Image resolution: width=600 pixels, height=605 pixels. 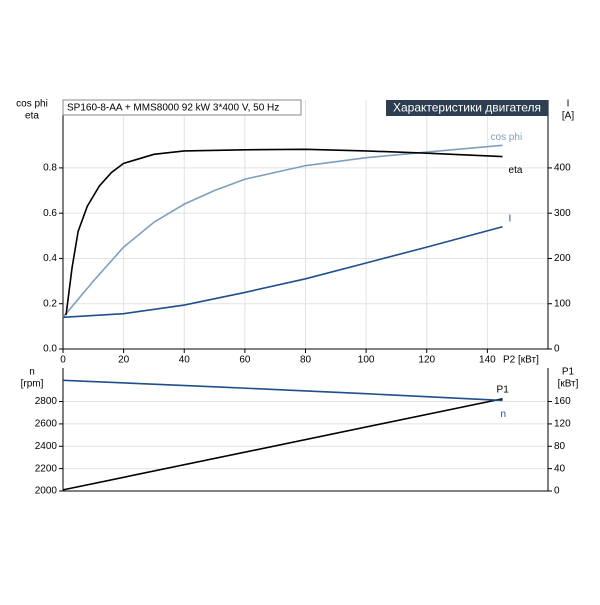 What do you see at coordinates (510, 218) in the screenshot?
I see `series-label: I` at bounding box center [510, 218].